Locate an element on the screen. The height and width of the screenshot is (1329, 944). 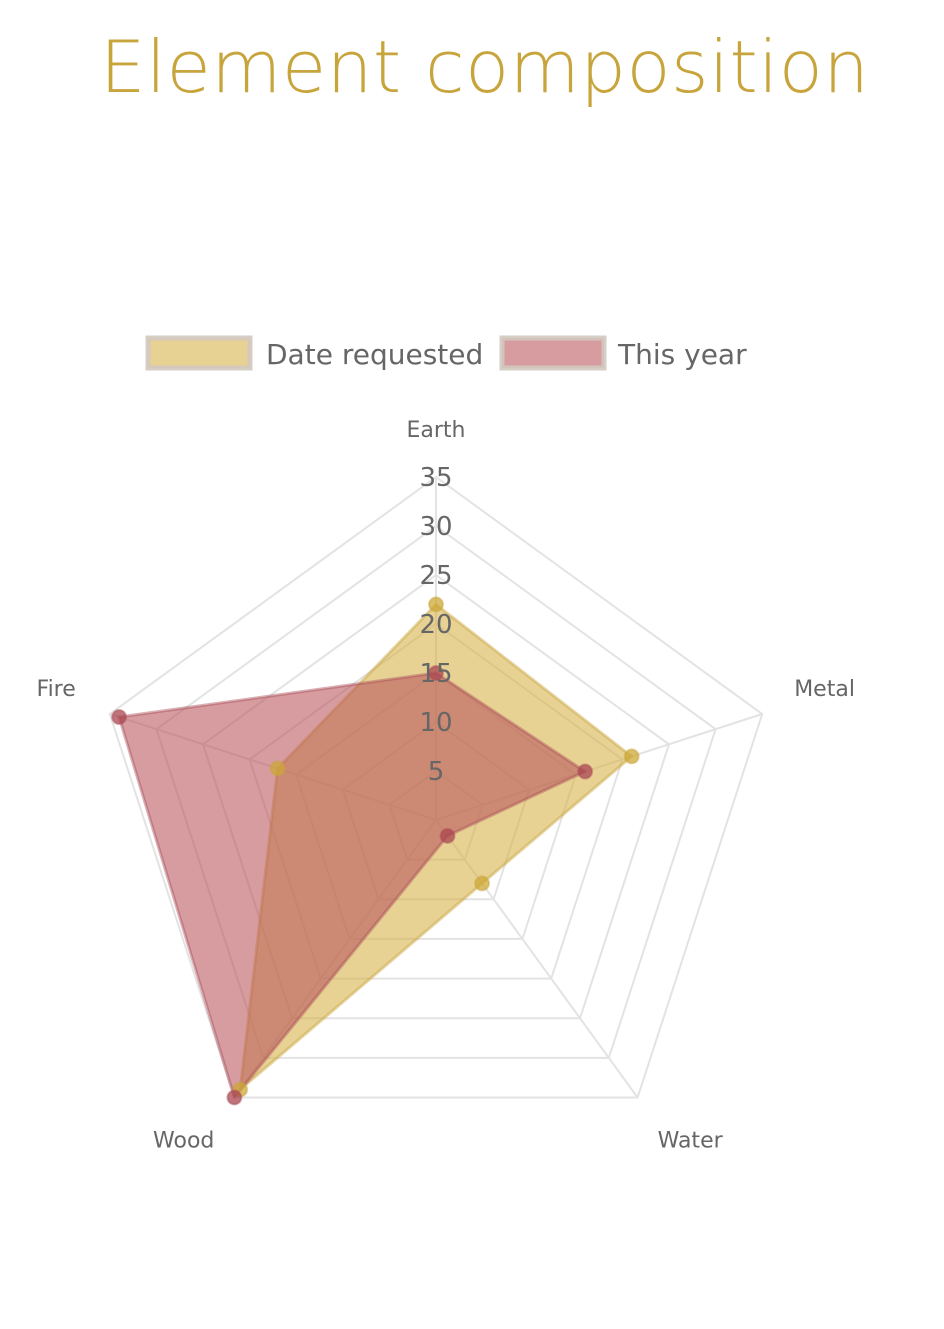
data-point-this-year-fire is located at coordinates (119, 717).